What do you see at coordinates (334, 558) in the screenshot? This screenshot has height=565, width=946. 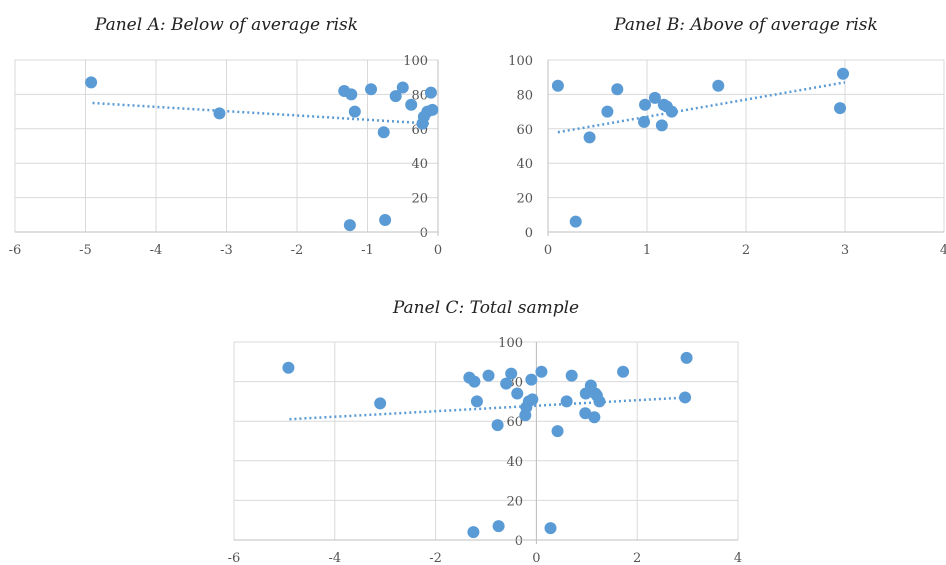 I see `panel-c-x-tick-label: -4` at bounding box center [334, 558].